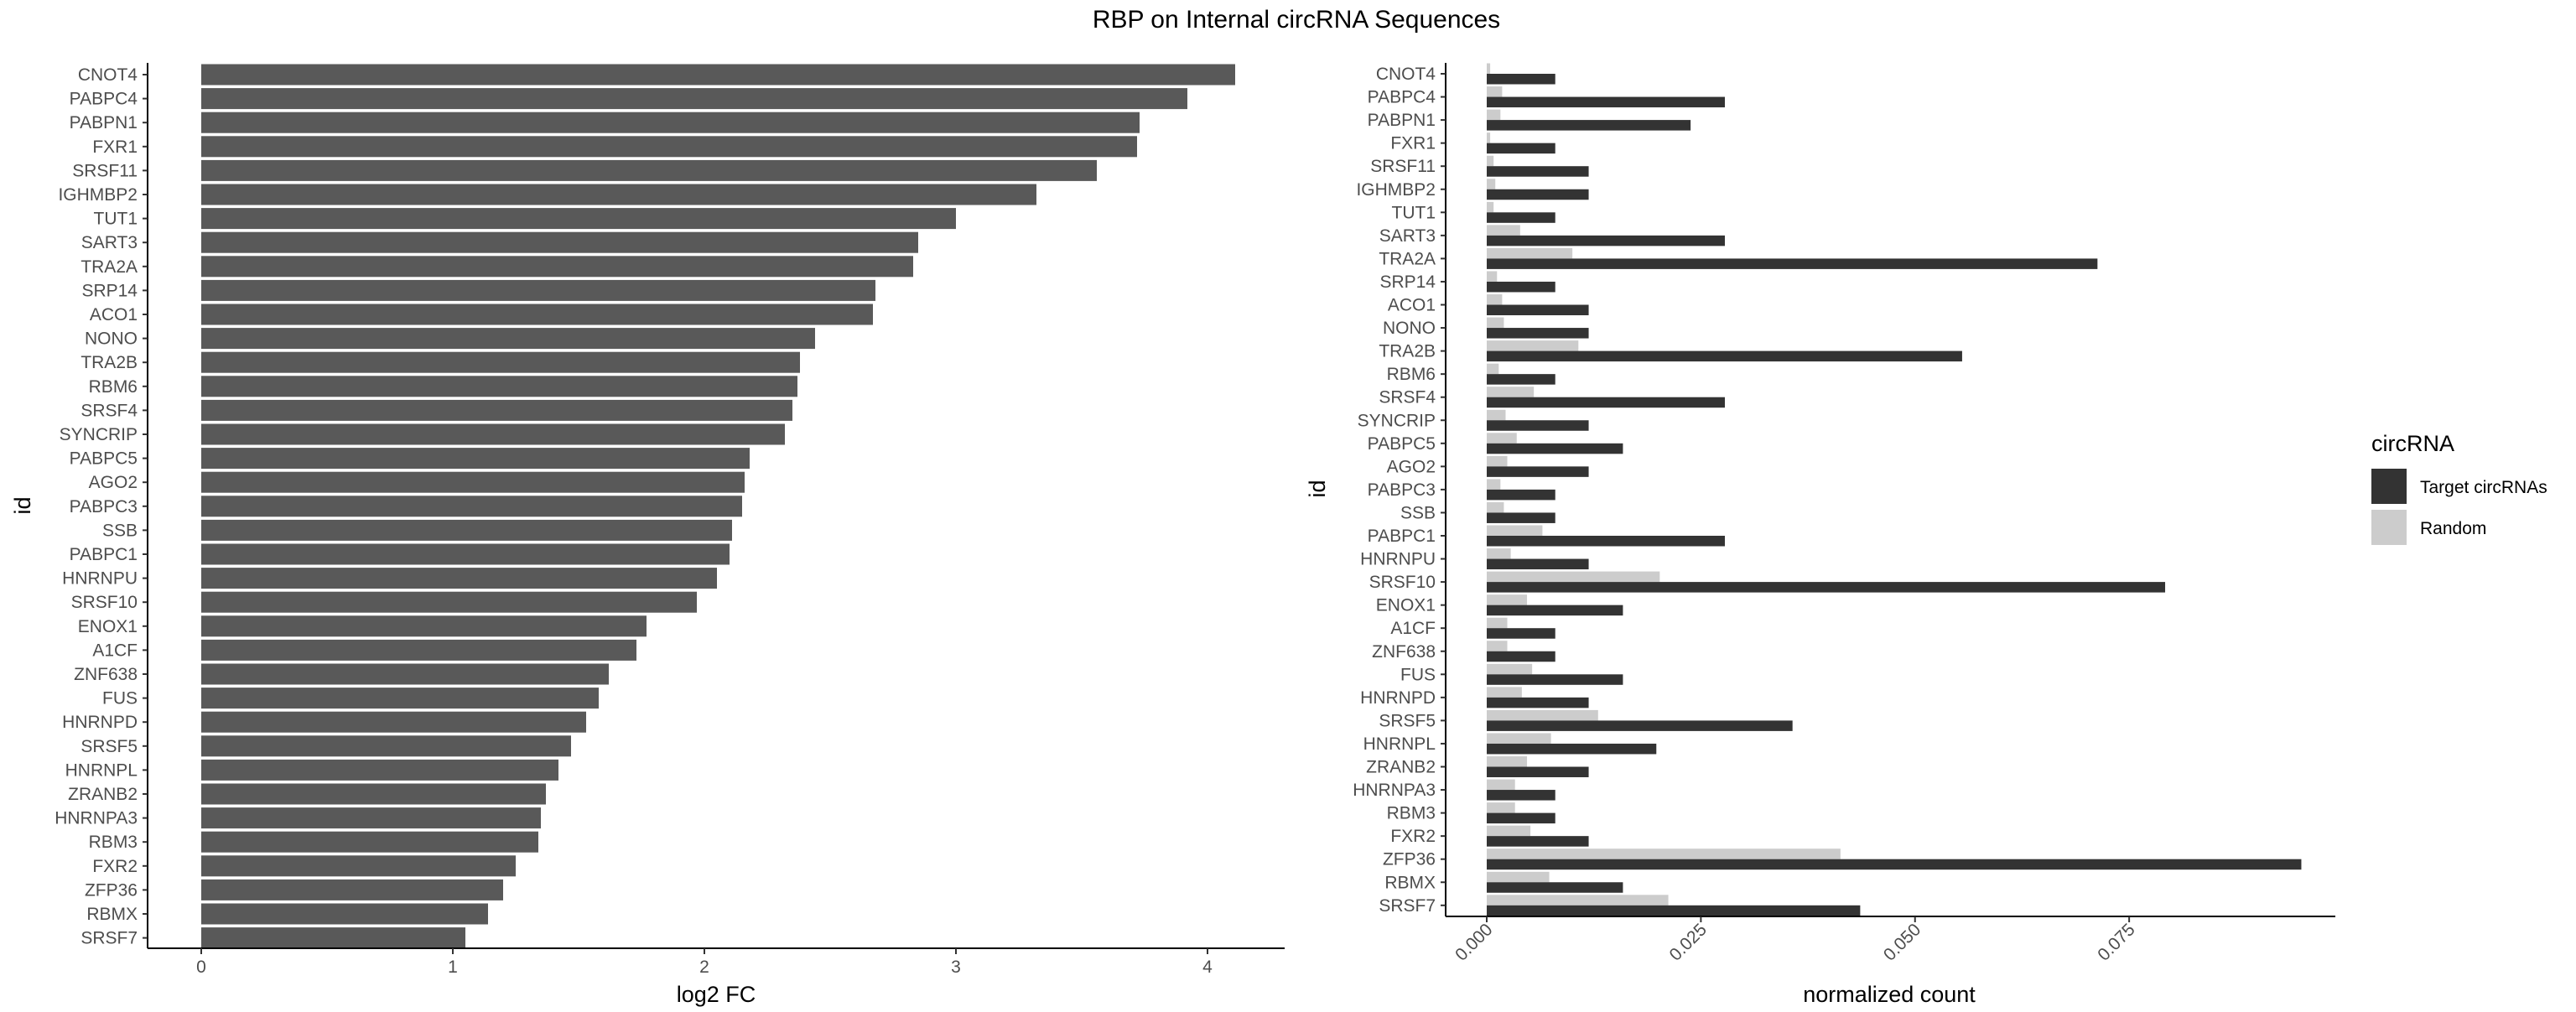  What do you see at coordinates (2116, 942) in the screenshot?
I see `x-tick-label: 0.075` at bounding box center [2116, 942].